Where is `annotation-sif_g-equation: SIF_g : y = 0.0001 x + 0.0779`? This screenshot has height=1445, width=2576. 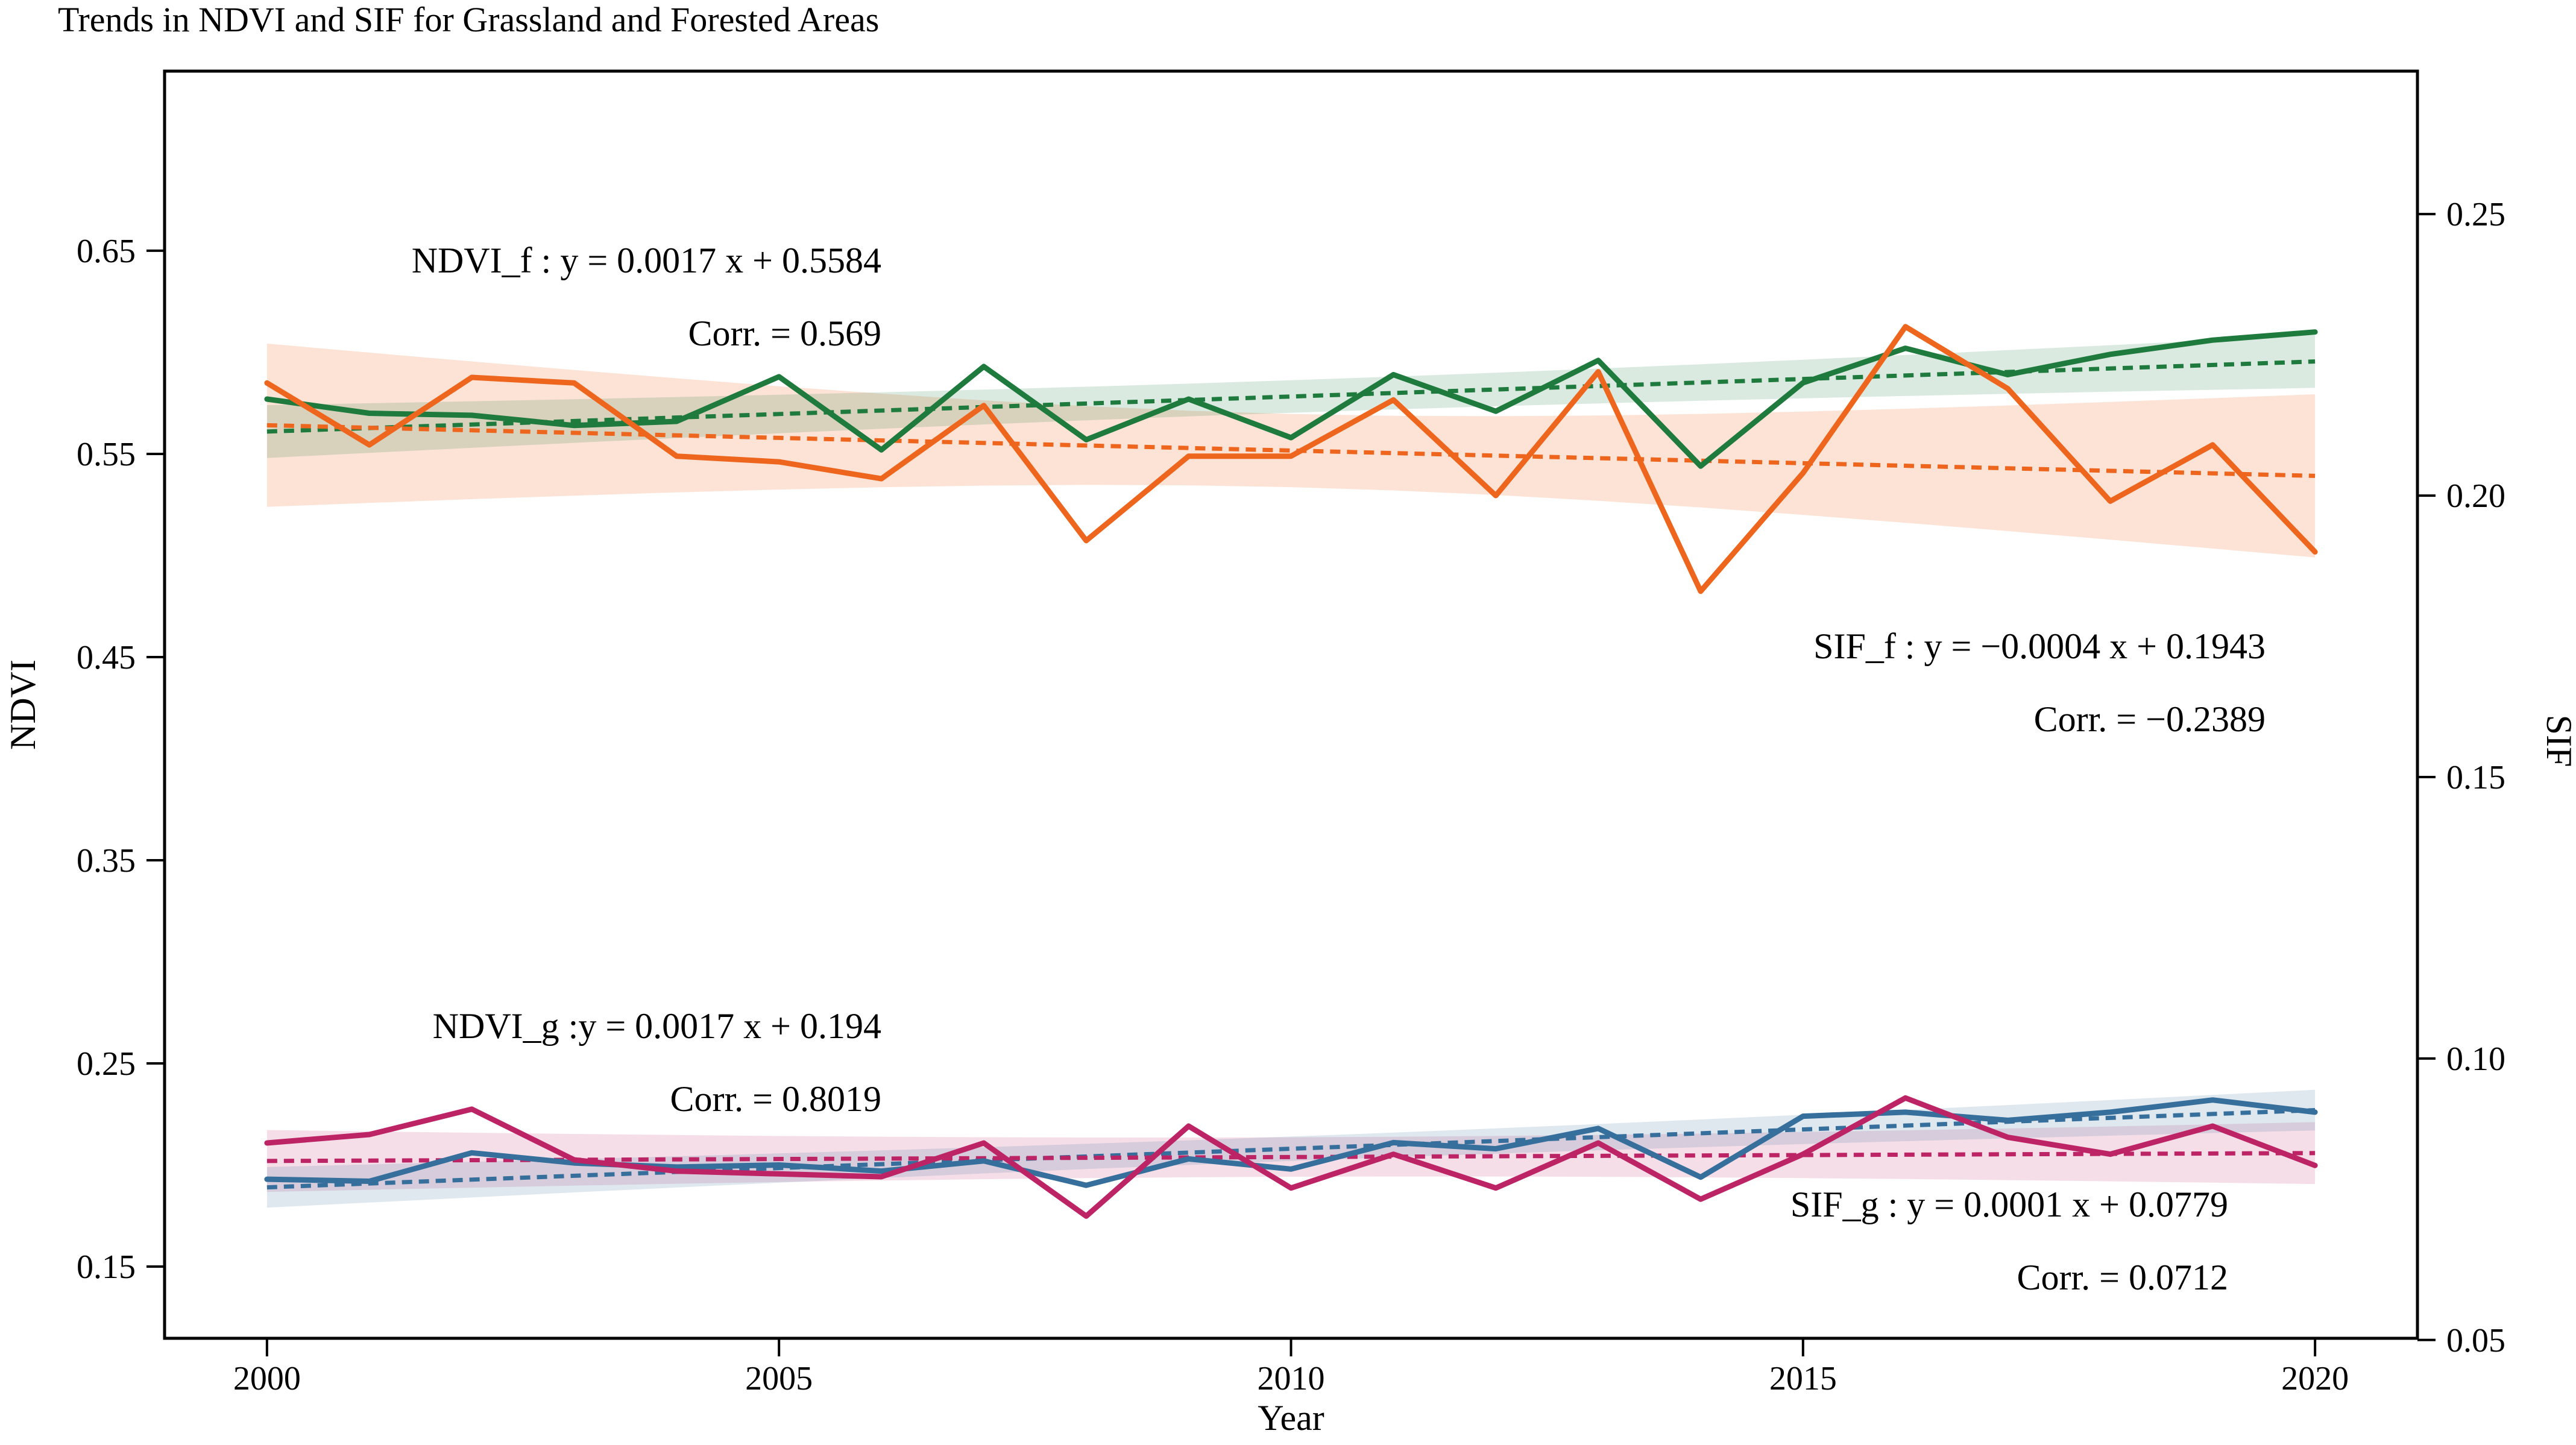
annotation-sif_g-equation: SIF_g : y = 0.0001 x + 0.0779 is located at coordinates (2009, 1204).